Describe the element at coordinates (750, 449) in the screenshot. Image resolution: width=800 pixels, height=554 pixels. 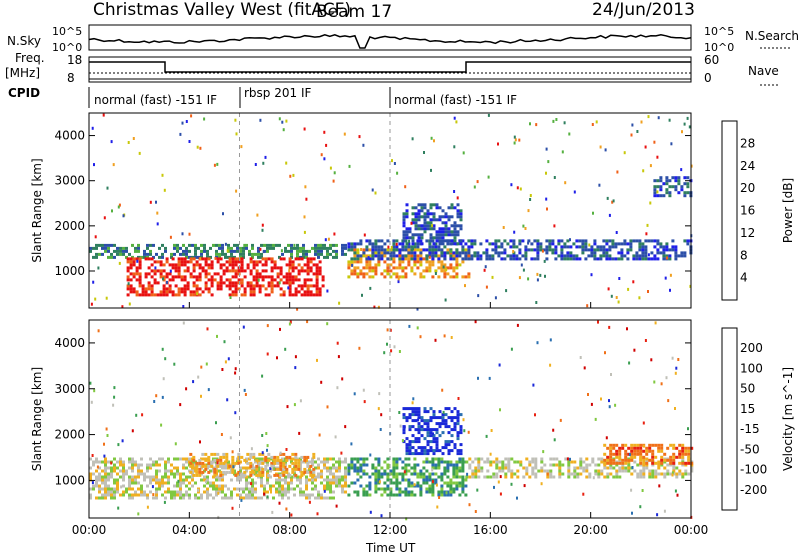
I see `colorbar-tick-label: -50` at that location.